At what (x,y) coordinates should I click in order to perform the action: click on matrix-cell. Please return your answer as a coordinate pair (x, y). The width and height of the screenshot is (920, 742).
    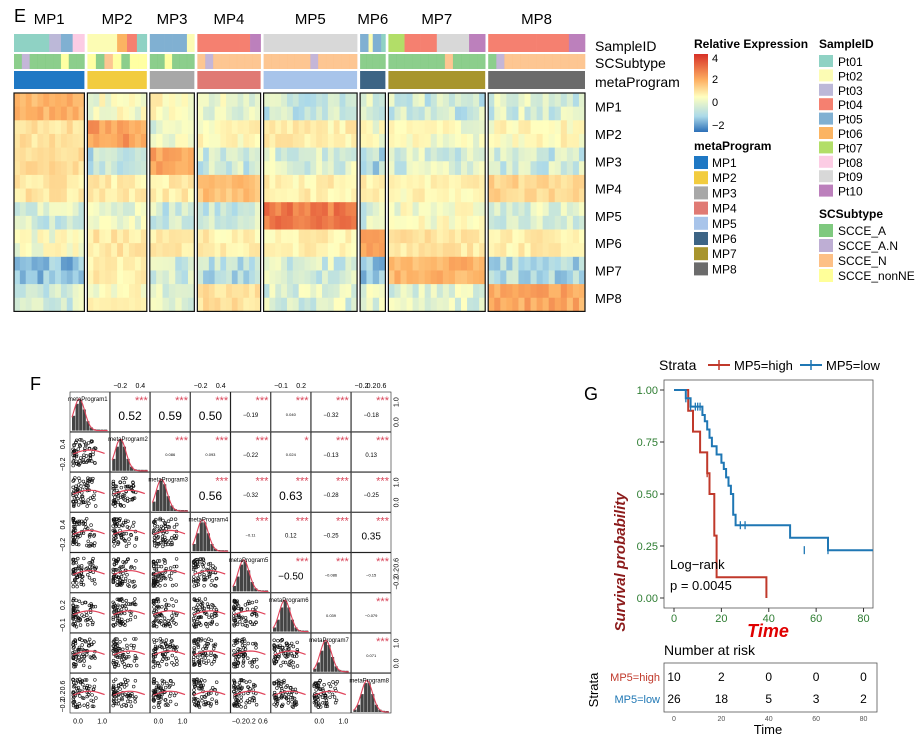
    Looking at the image, I should click on (371, 572).